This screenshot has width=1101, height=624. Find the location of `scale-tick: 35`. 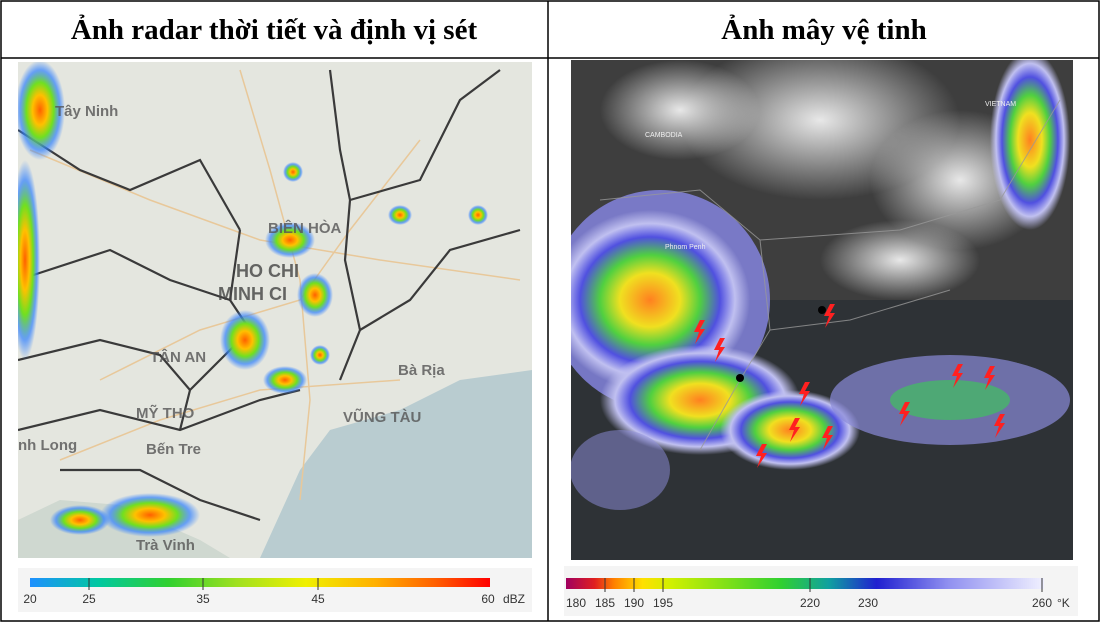

scale-tick: 35 is located at coordinates (203, 599).